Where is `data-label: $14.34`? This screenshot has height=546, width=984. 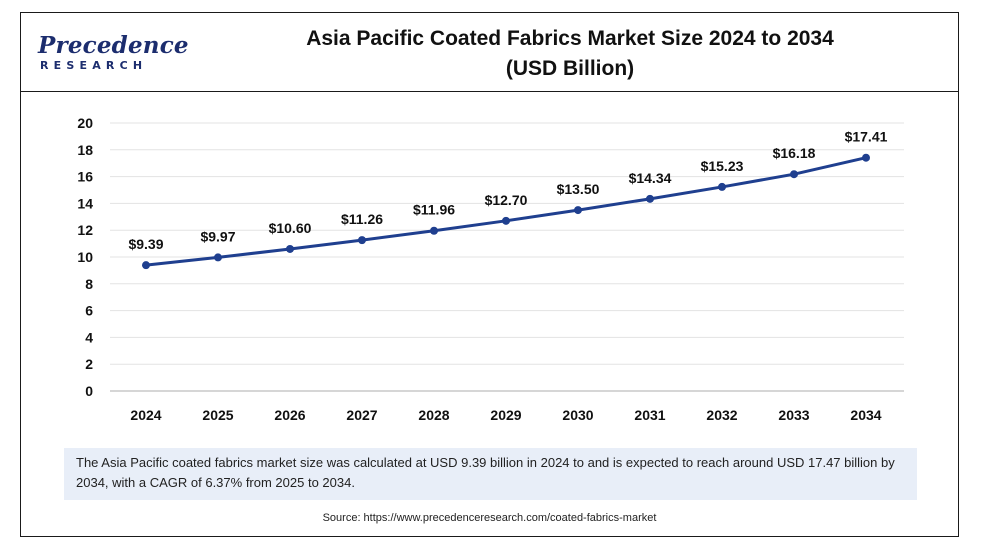
data-label: $14.34 is located at coordinates (650, 178).